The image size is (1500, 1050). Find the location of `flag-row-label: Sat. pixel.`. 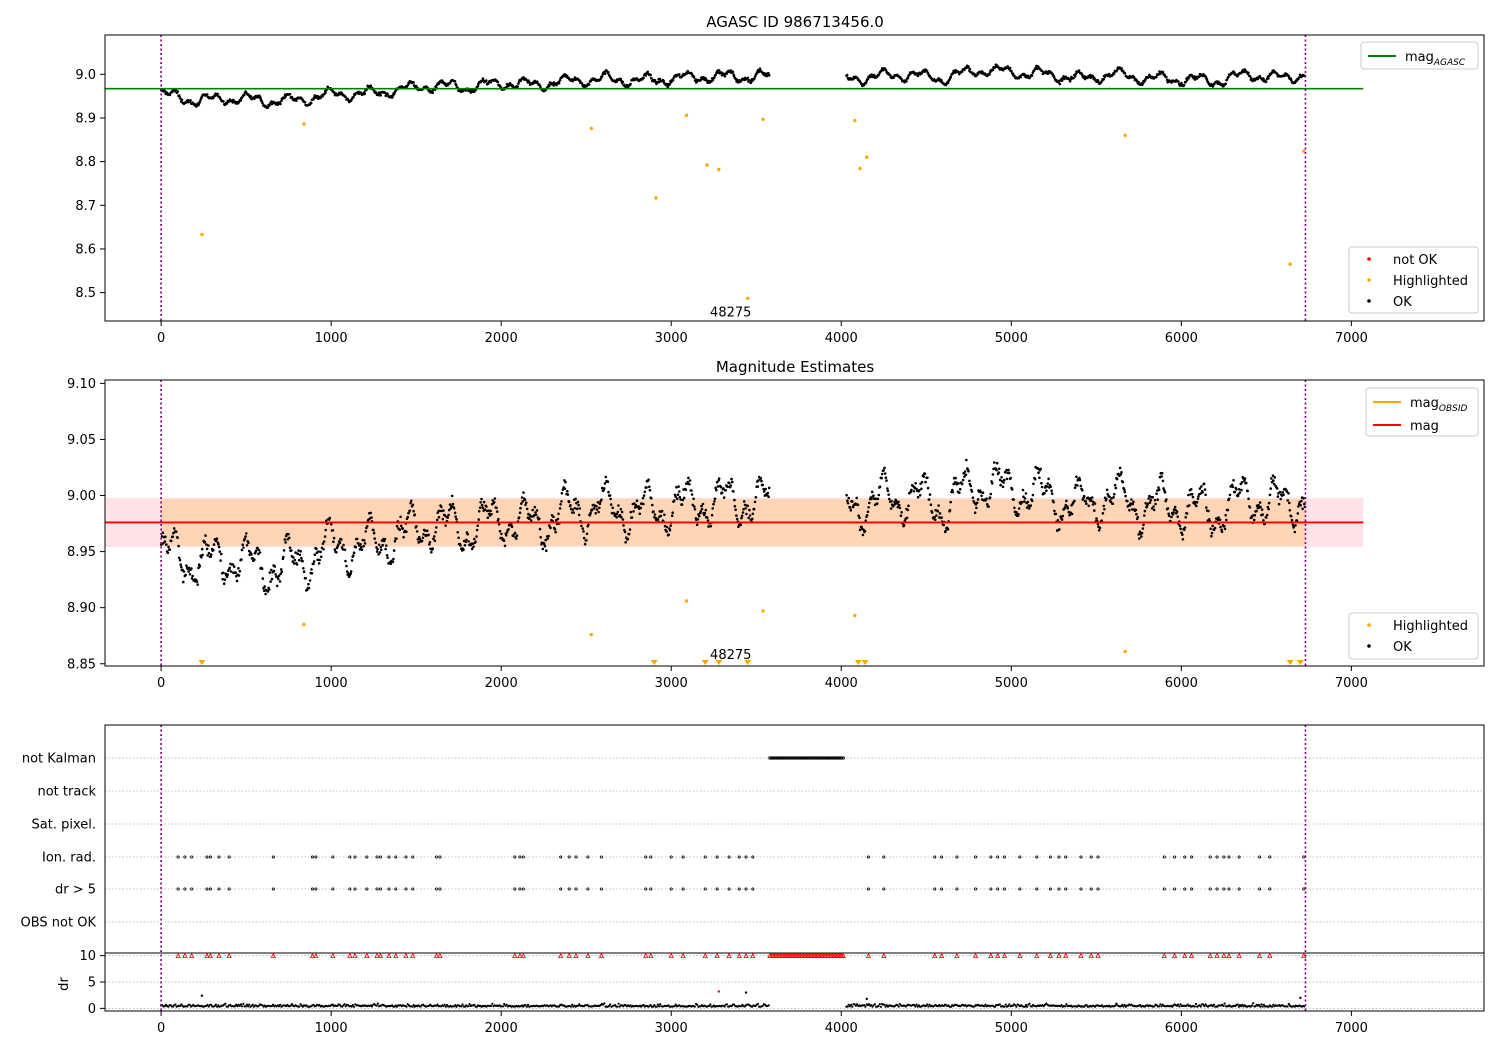

flag-row-label: Sat. pixel. is located at coordinates (64, 825).